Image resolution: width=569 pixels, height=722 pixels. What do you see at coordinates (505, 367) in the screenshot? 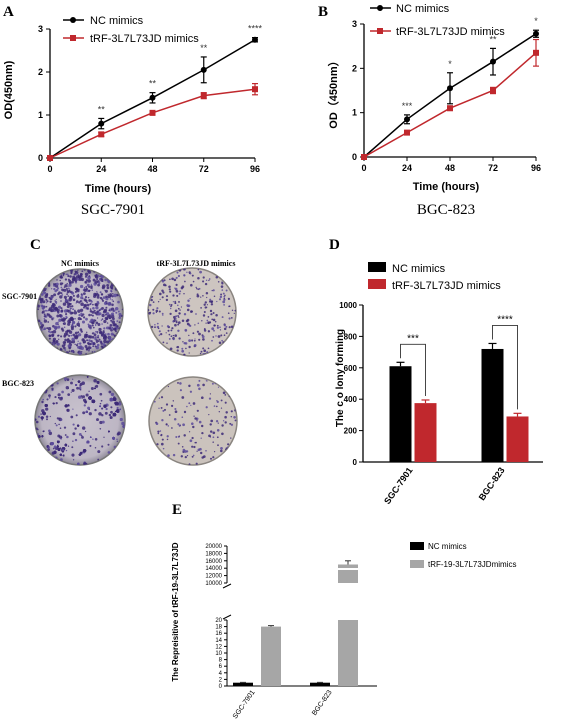
I see `panel-d-significance-bracket` at bounding box center [505, 367].